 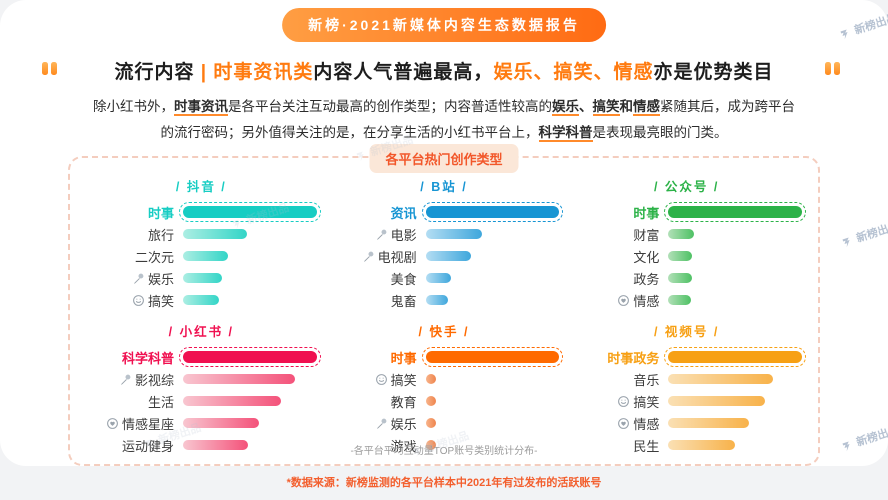 What do you see at coordinates (157, 72) in the screenshot?
I see `title-segment: 流行内容` at bounding box center [157, 72].